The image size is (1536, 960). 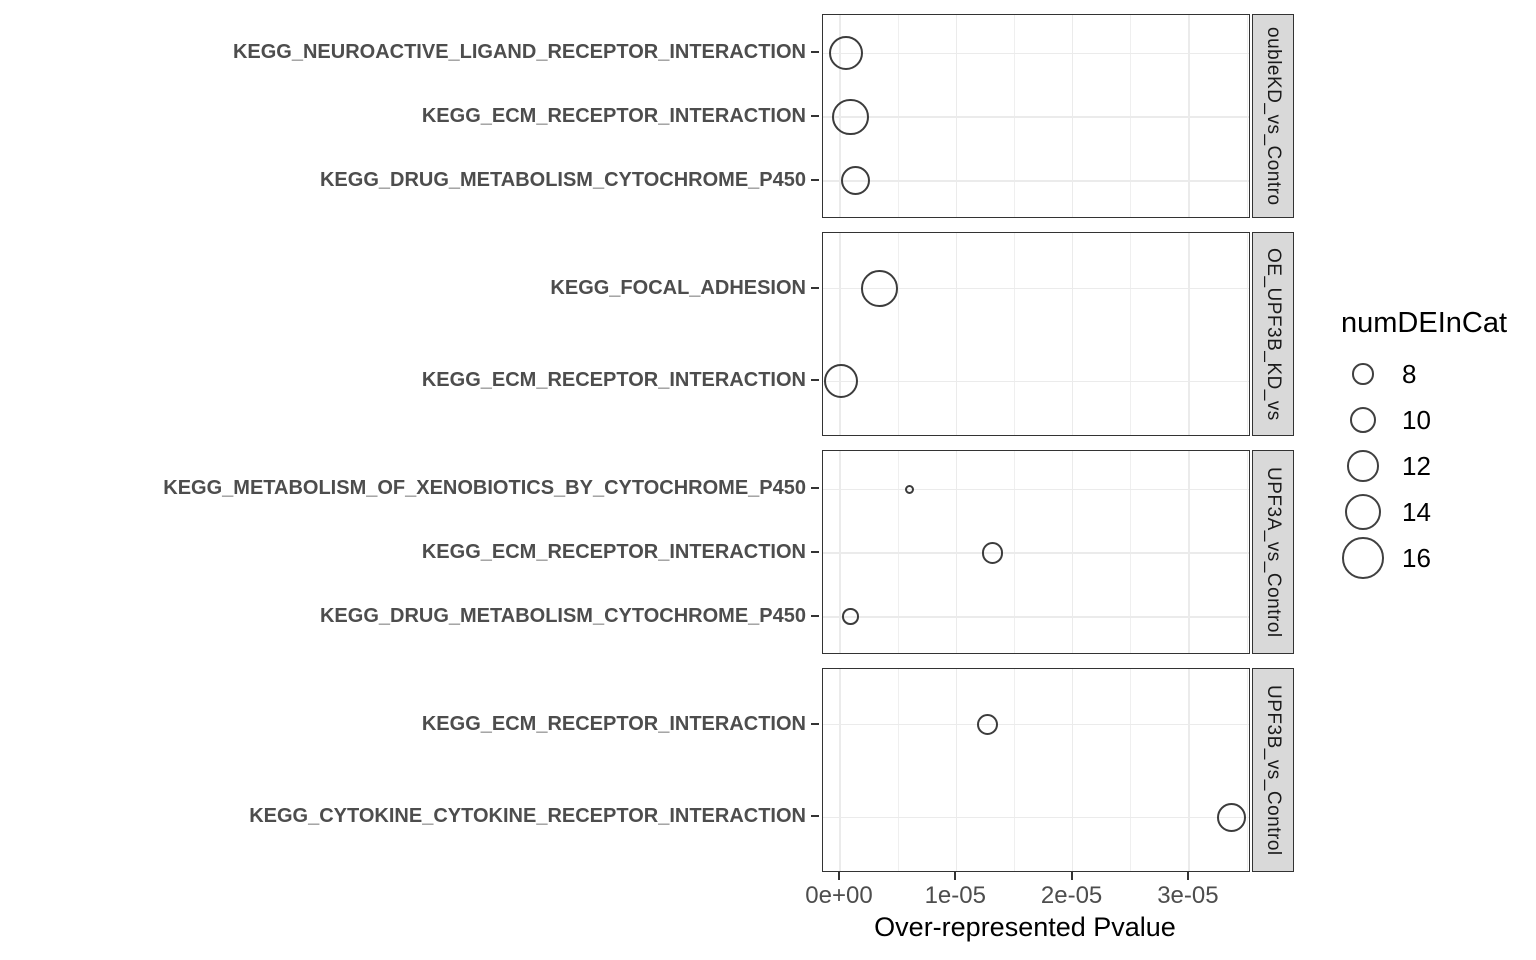 What do you see at coordinates (1416, 558) in the screenshot?
I see `legend-item-label: 16` at bounding box center [1416, 558].